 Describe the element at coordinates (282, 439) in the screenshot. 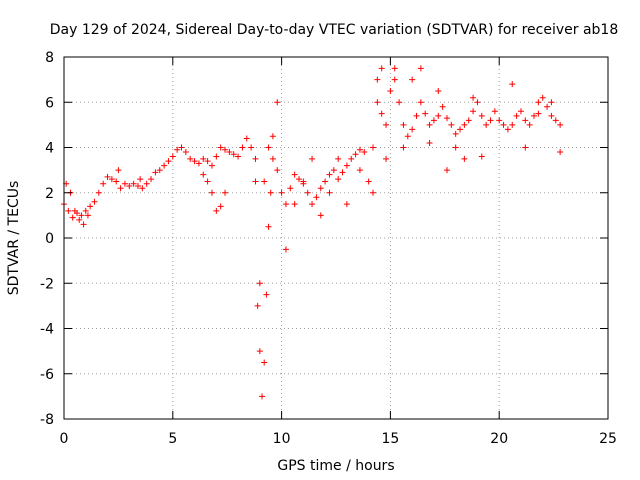

I see `x-tick-label: 10` at that location.